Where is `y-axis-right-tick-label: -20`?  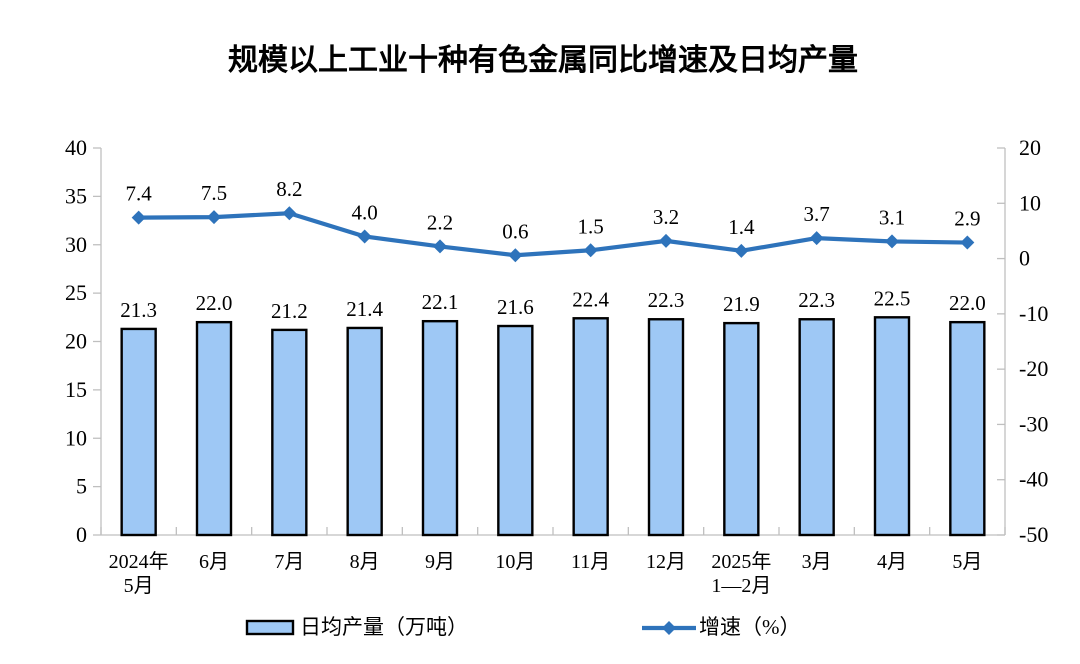 y-axis-right-tick-label: -20 is located at coordinates (1033, 368).